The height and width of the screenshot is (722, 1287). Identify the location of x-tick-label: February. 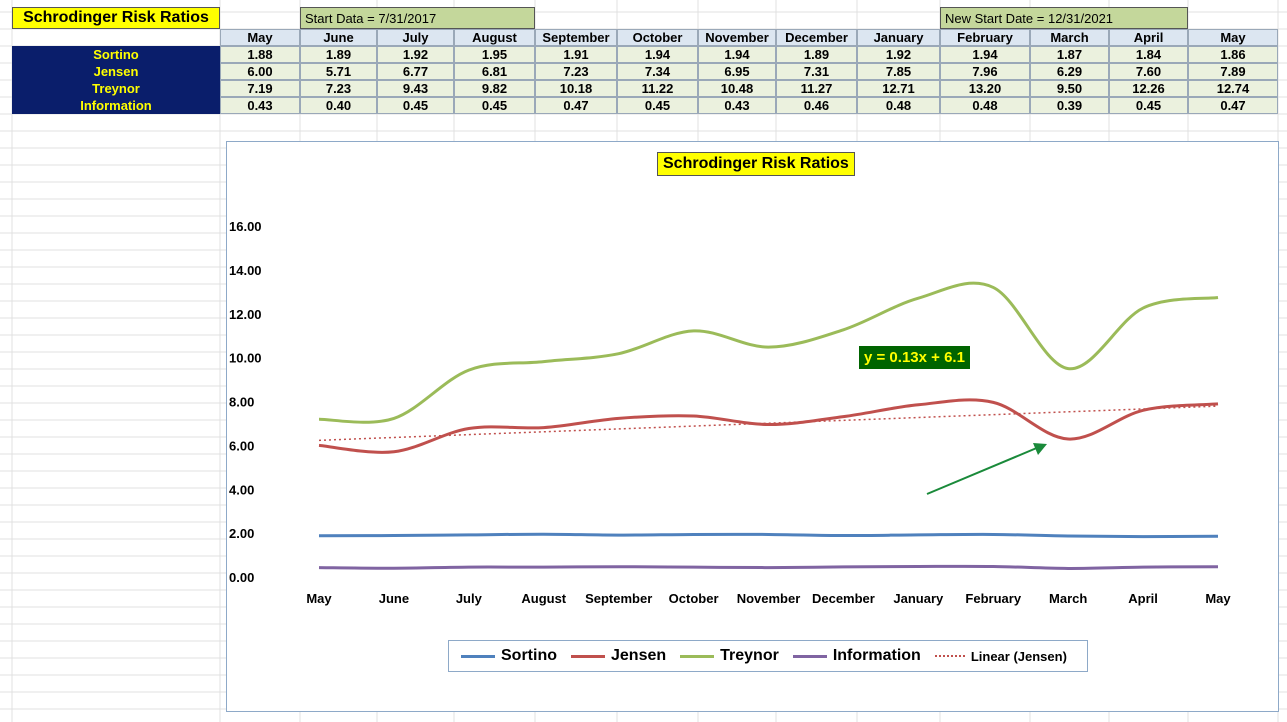
(993, 598).